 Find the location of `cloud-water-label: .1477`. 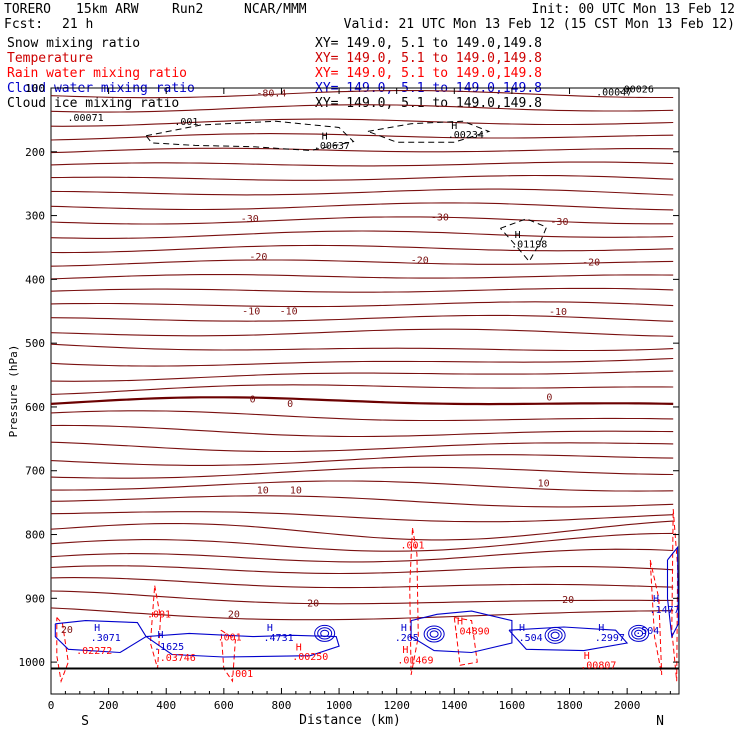

cloud-water-label: .1477 is located at coordinates (665, 610).